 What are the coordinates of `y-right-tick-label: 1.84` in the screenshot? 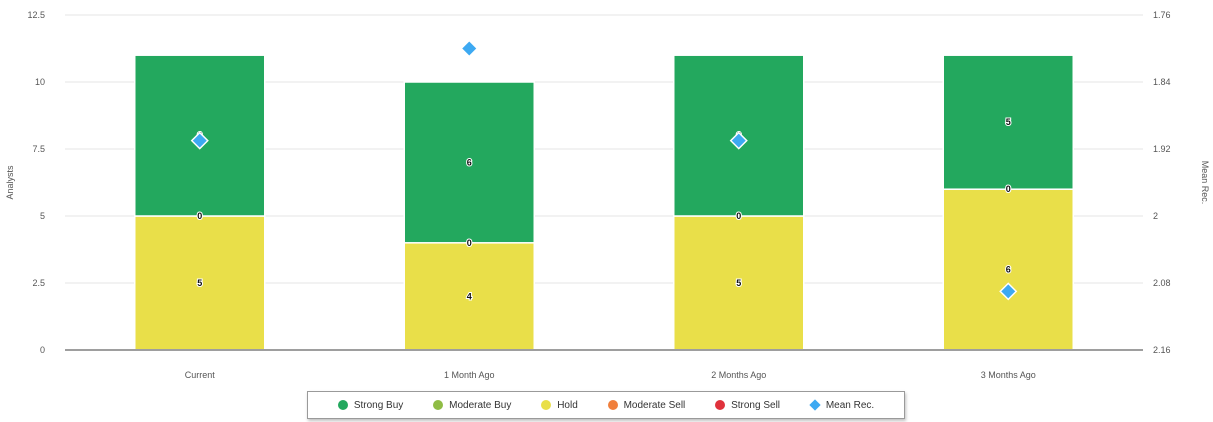 It's located at (1162, 82).